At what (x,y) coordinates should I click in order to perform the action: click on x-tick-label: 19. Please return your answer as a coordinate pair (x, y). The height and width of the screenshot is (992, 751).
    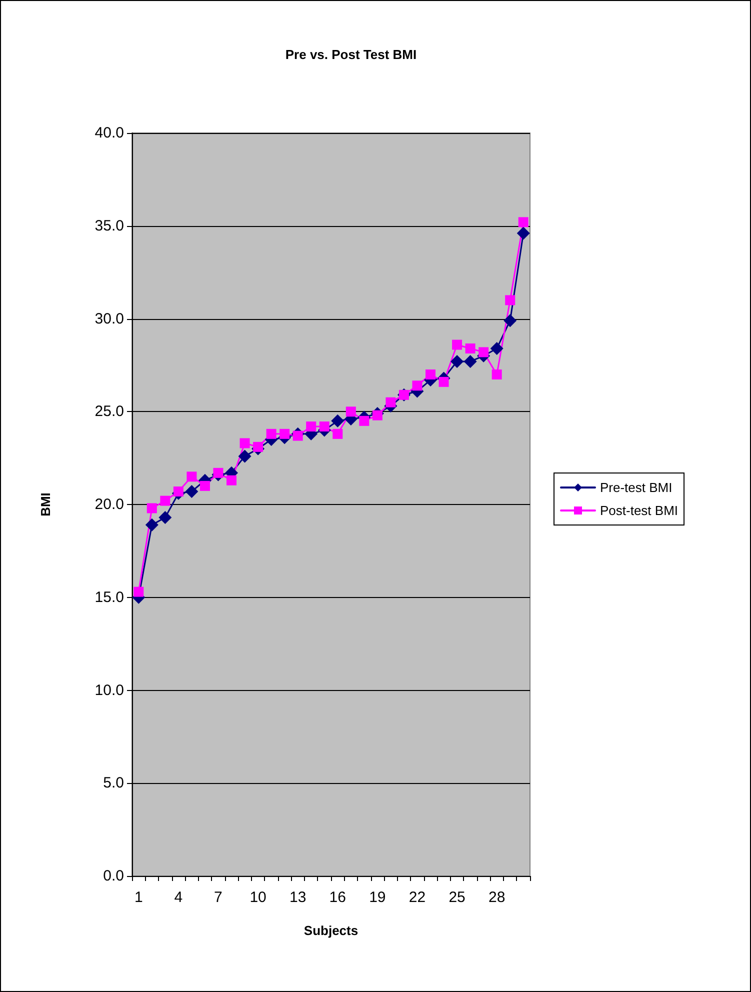
    Looking at the image, I should click on (377, 897).